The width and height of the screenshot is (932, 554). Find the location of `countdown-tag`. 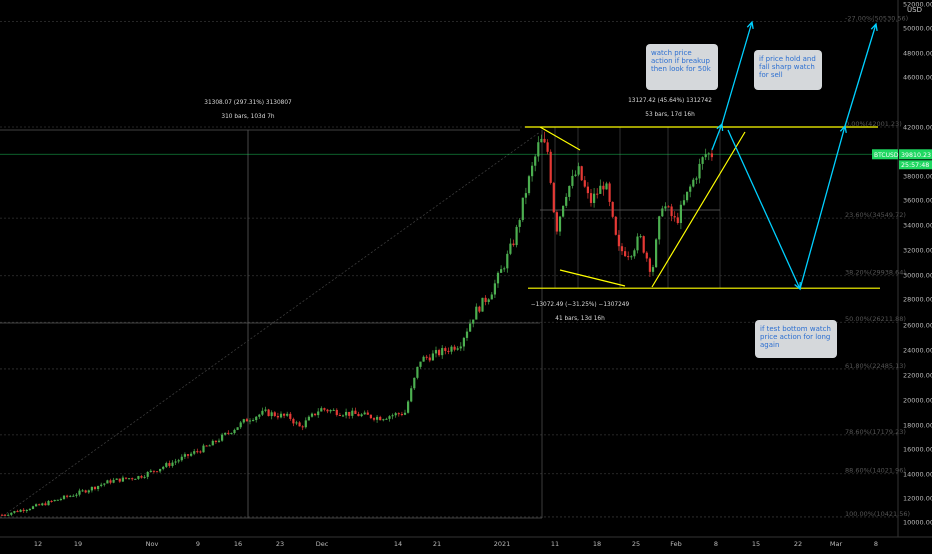

countdown-tag is located at coordinates (915, 165).